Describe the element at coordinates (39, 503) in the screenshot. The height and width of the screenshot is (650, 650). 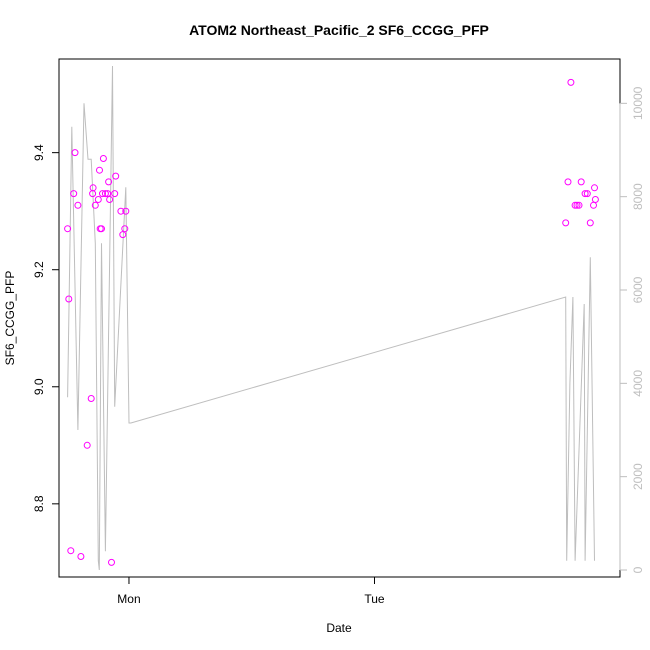
I see `left-tick-label: 8.8` at that location.